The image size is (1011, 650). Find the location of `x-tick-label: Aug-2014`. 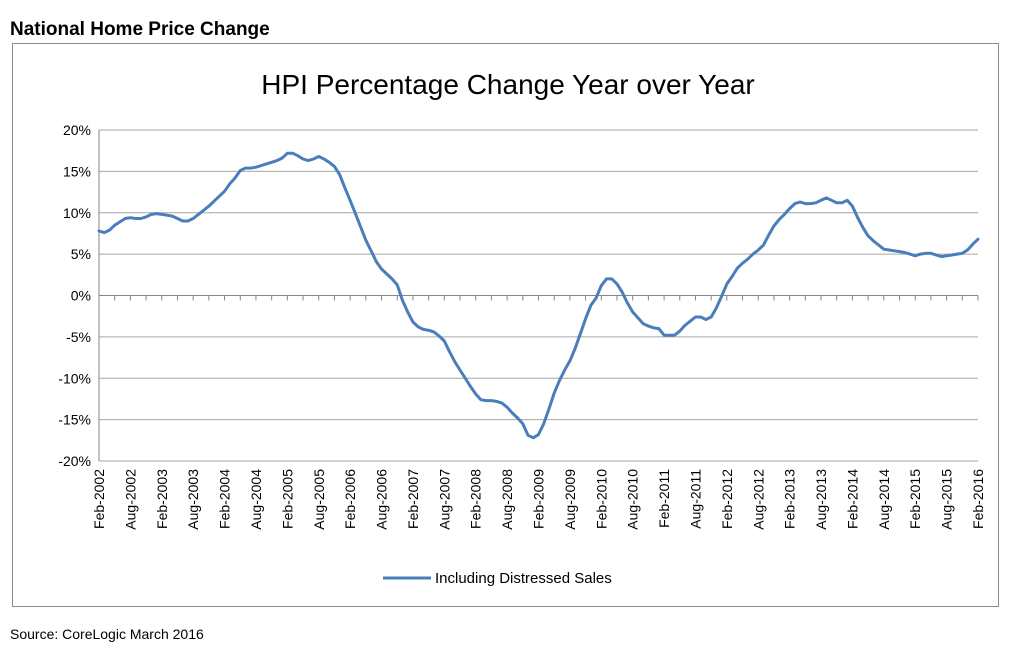

x-tick-label: Aug-2014 is located at coordinates (884, 499).